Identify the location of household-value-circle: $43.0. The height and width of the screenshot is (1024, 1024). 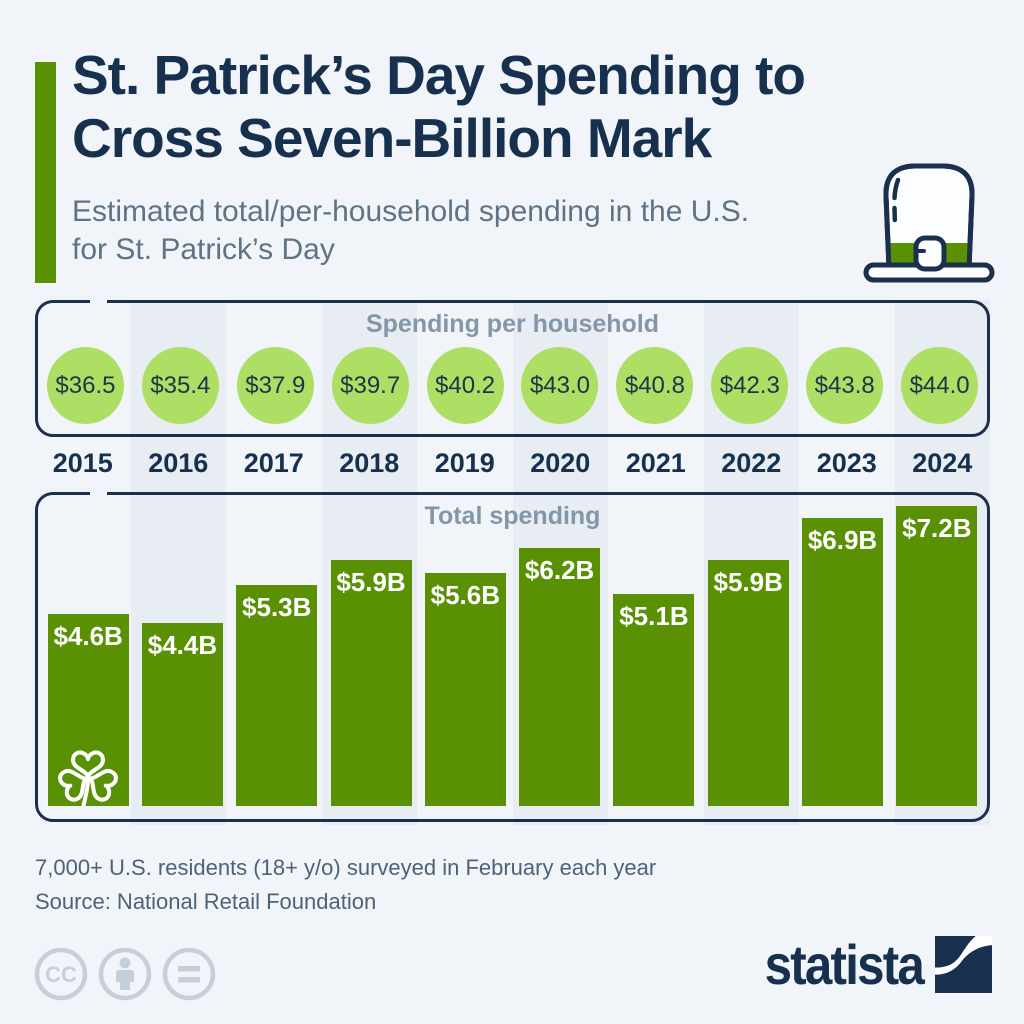
(560, 385).